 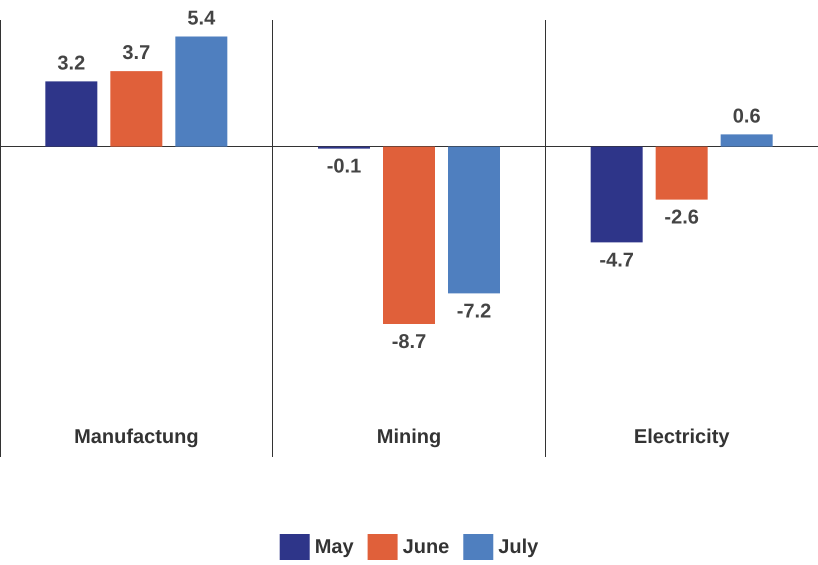 What do you see at coordinates (519, 547) in the screenshot?
I see `legend-label: July` at bounding box center [519, 547].